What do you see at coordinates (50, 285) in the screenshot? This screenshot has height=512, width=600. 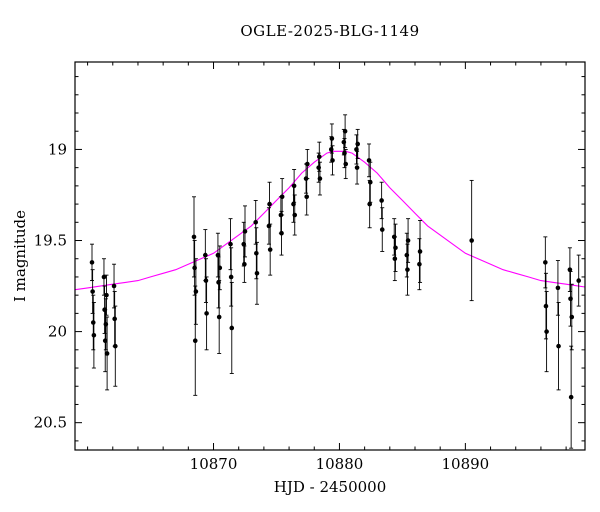 I see `y-tick-labels: 19 19.5 20 20.5` at bounding box center [50, 285].